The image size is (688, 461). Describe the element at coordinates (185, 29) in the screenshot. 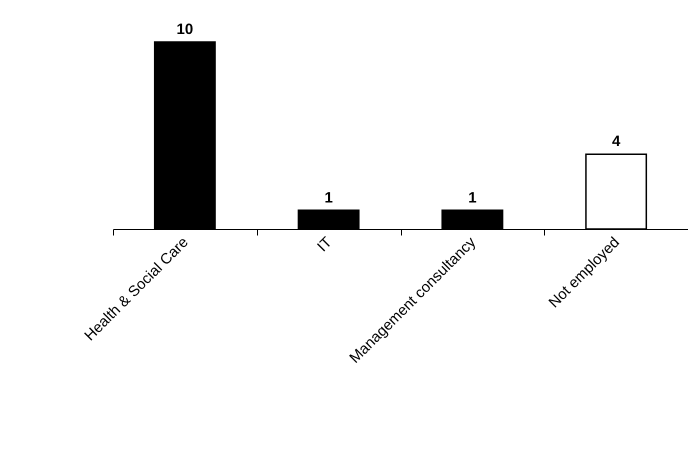

I see `data-label: 10` at that location.